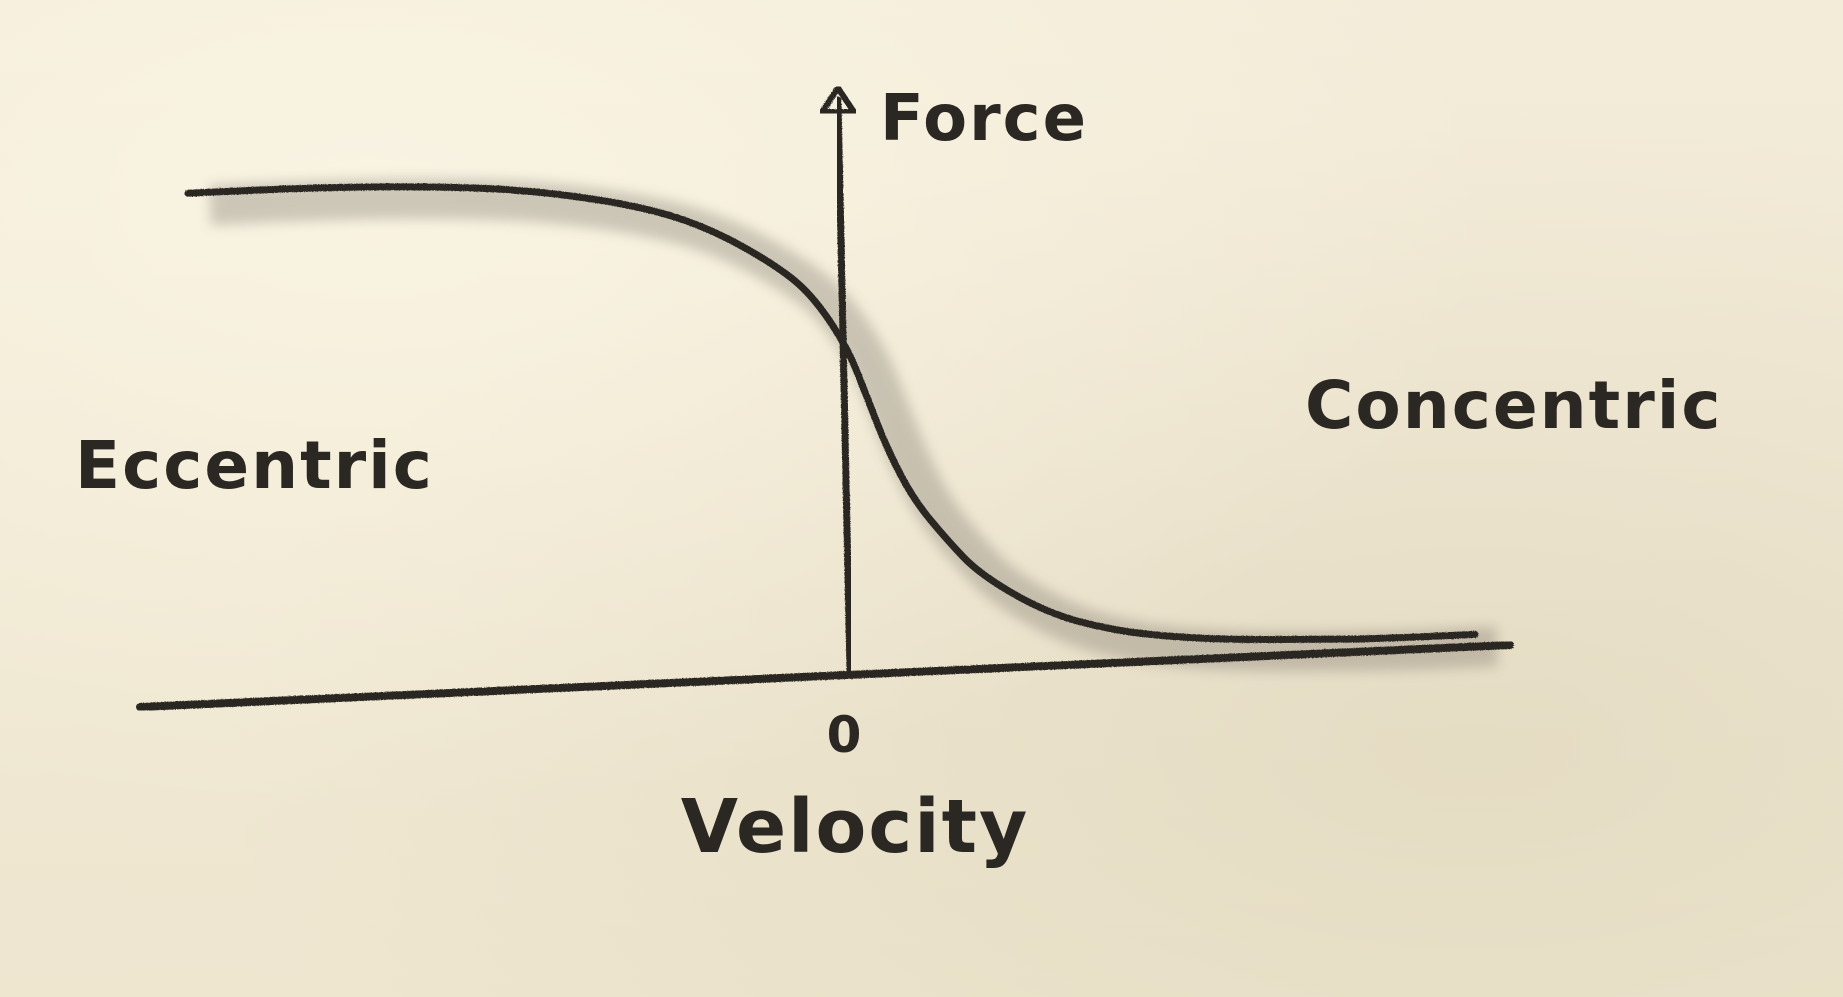 This screenshot has width=1843, height=997. Describe the element at coordinates (844, 385) in the screenshot. I see `y-axis` at that location.